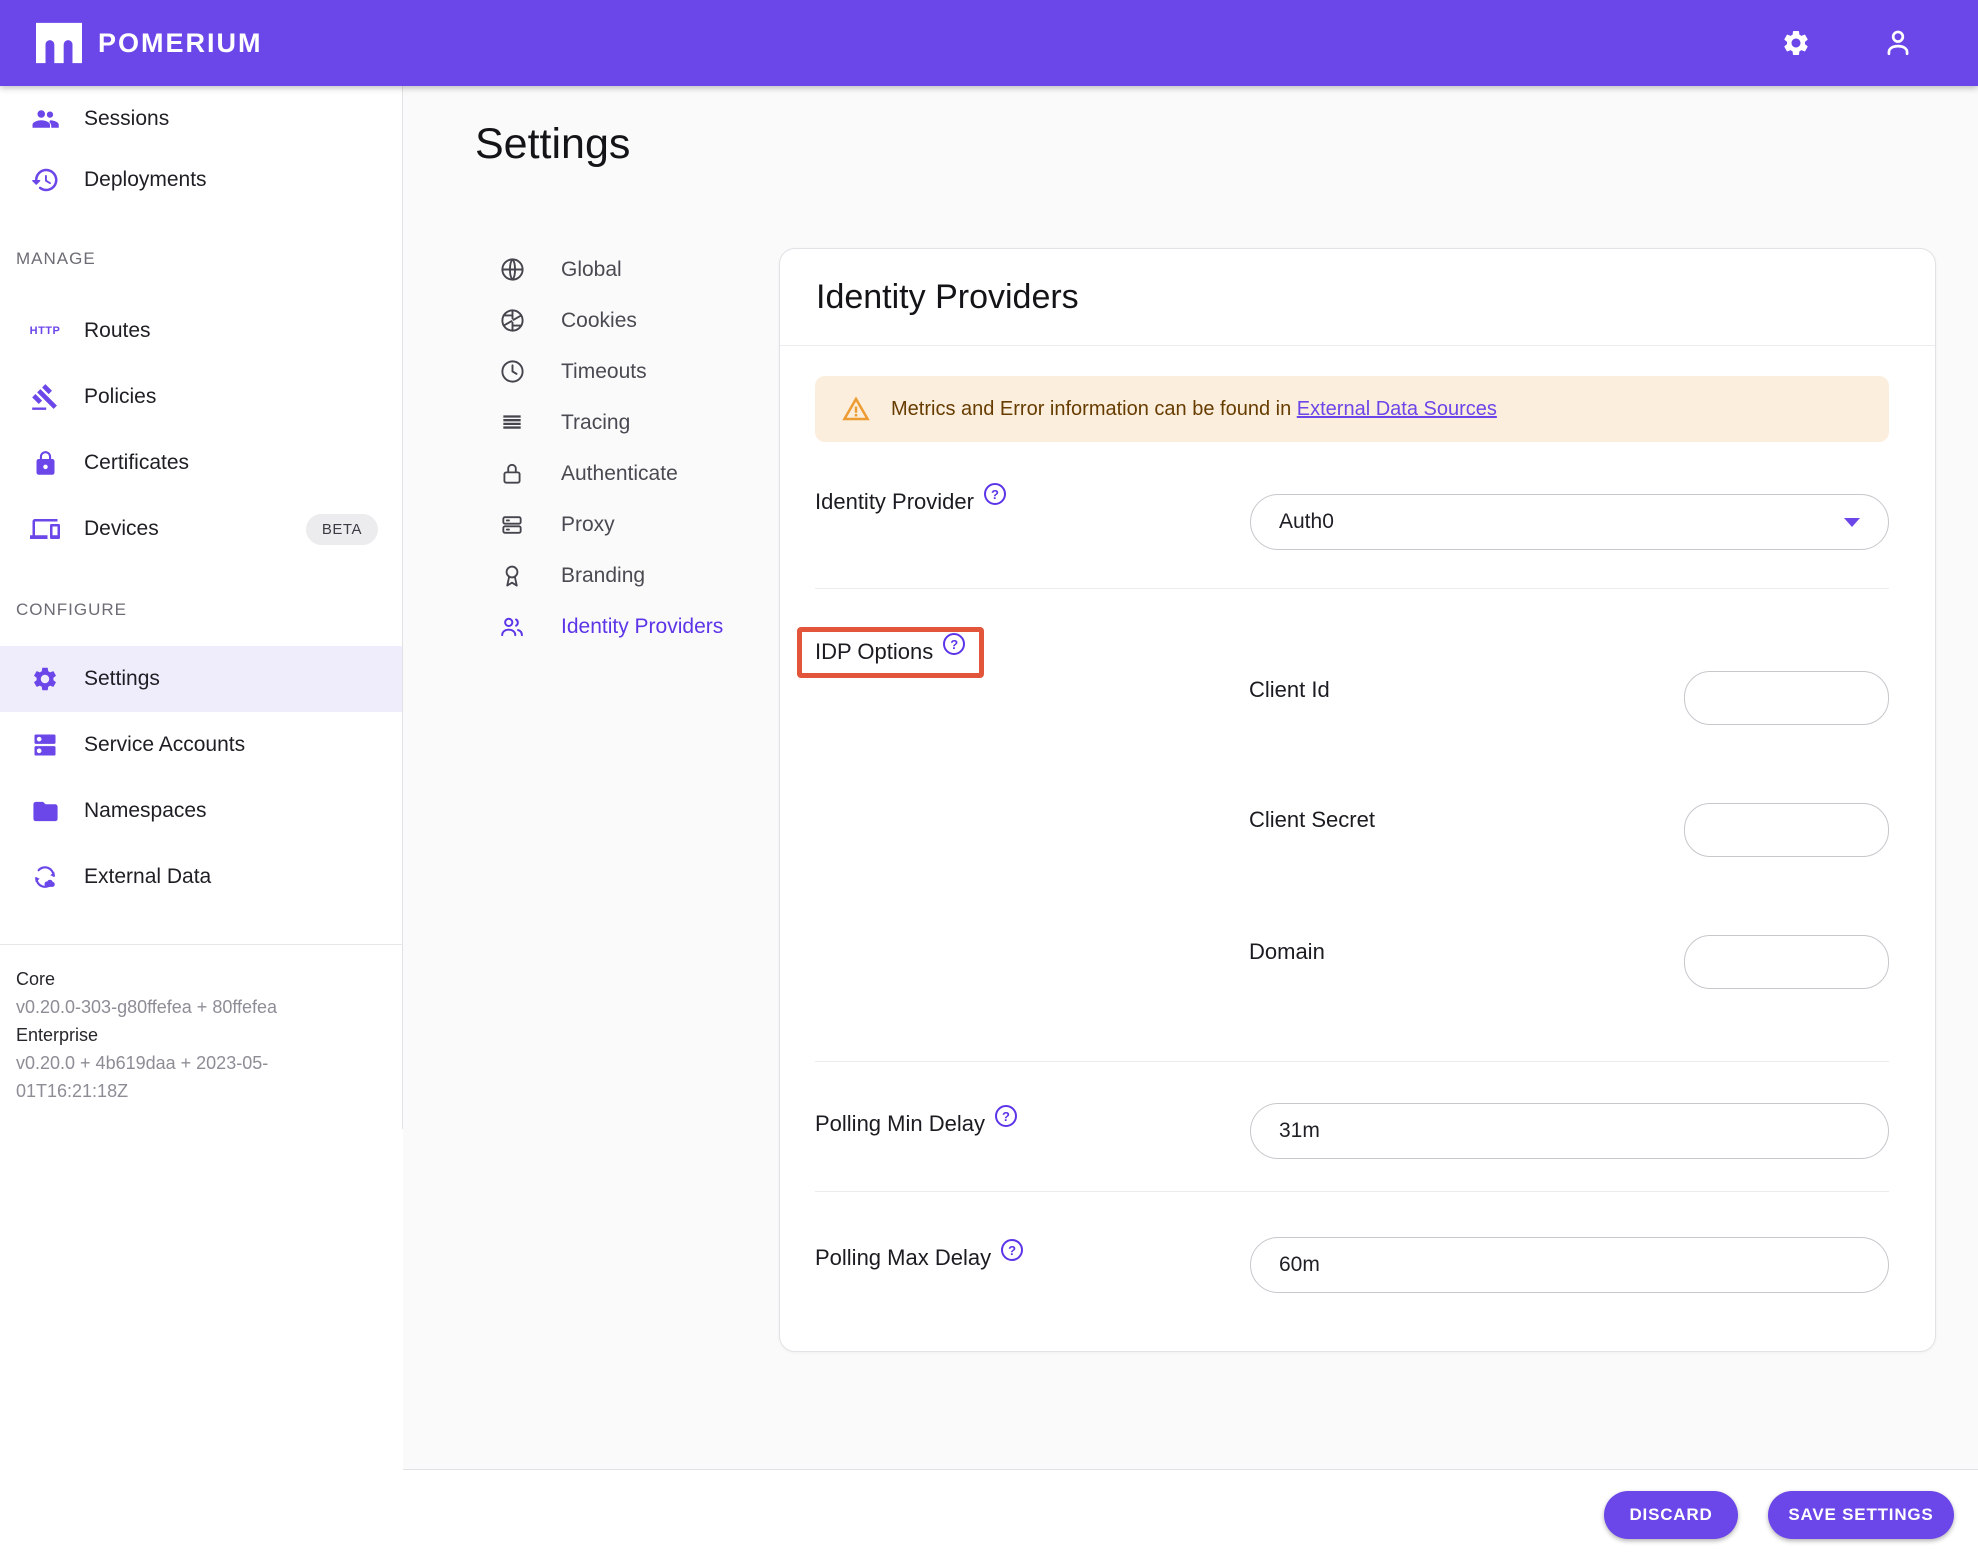 The height and width of the screenshot is (1554, 1978). What do you see at coordinates (57, 1034) in the screenshot?
I see `enterprise-version-label: Enterprise` at bounding box center [57, 1034].